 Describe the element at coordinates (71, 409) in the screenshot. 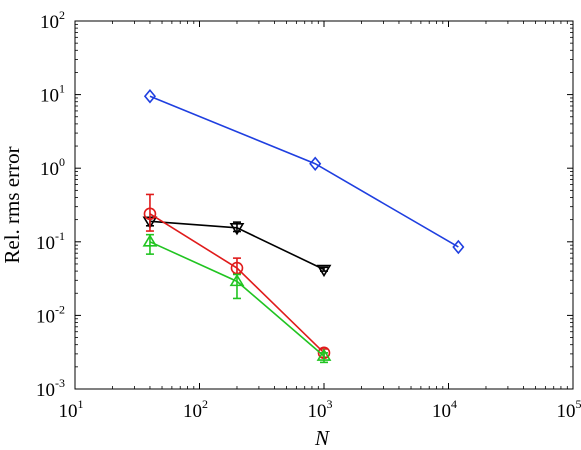

I see `x-tick-label: 10¹` at that location.